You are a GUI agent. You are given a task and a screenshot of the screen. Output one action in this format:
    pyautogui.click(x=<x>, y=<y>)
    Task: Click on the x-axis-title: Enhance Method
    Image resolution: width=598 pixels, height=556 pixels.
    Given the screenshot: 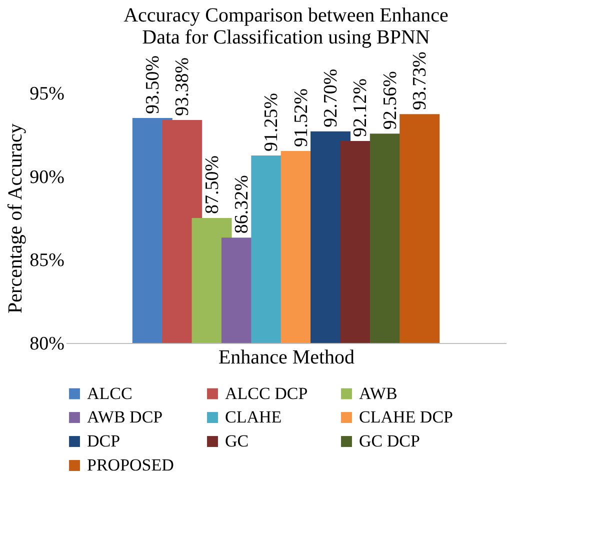 What is the action you would take?
    pyautogui.click(x=286, y=357)
    